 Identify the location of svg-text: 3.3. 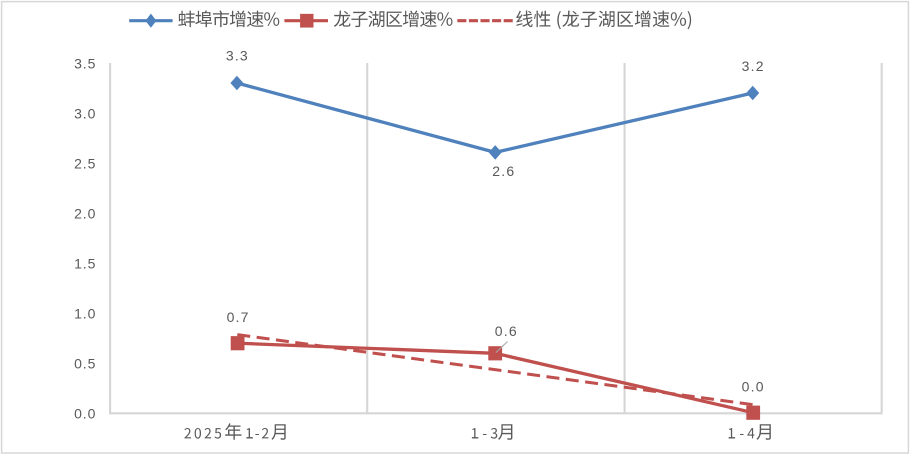
(237, 56).